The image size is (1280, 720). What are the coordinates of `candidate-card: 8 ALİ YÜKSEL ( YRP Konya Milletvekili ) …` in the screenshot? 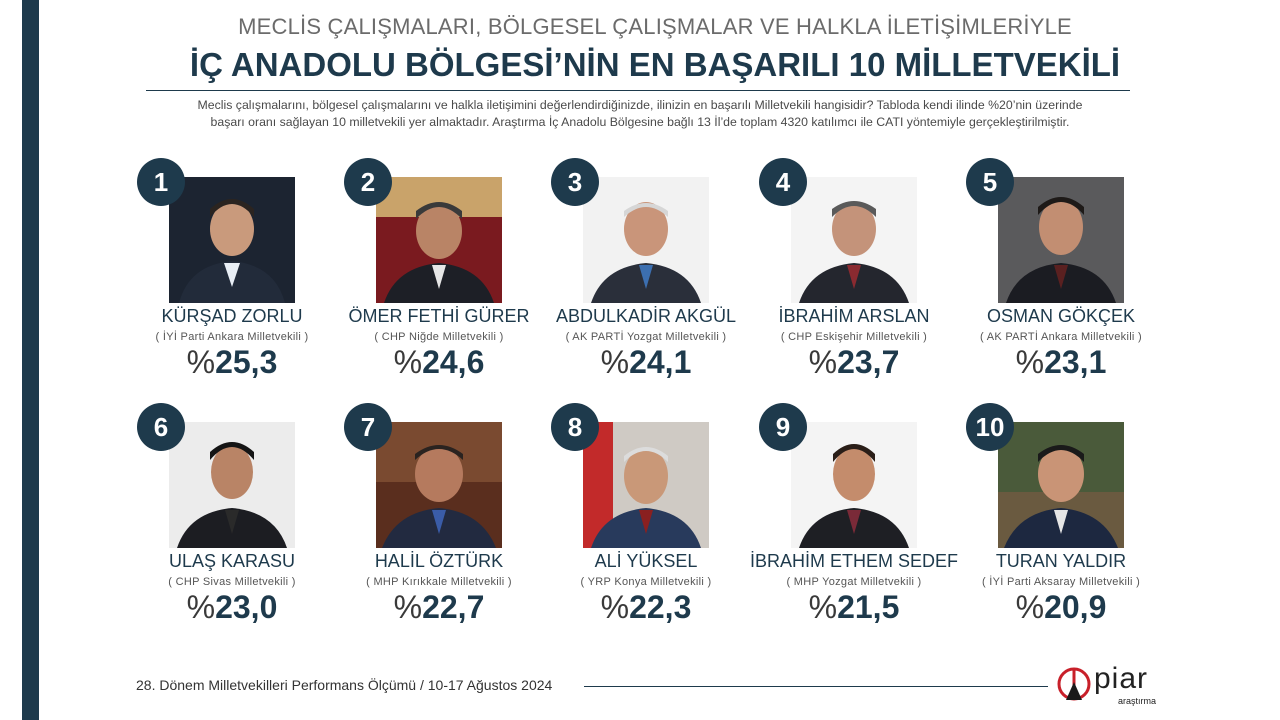 It's located at (646, 514).